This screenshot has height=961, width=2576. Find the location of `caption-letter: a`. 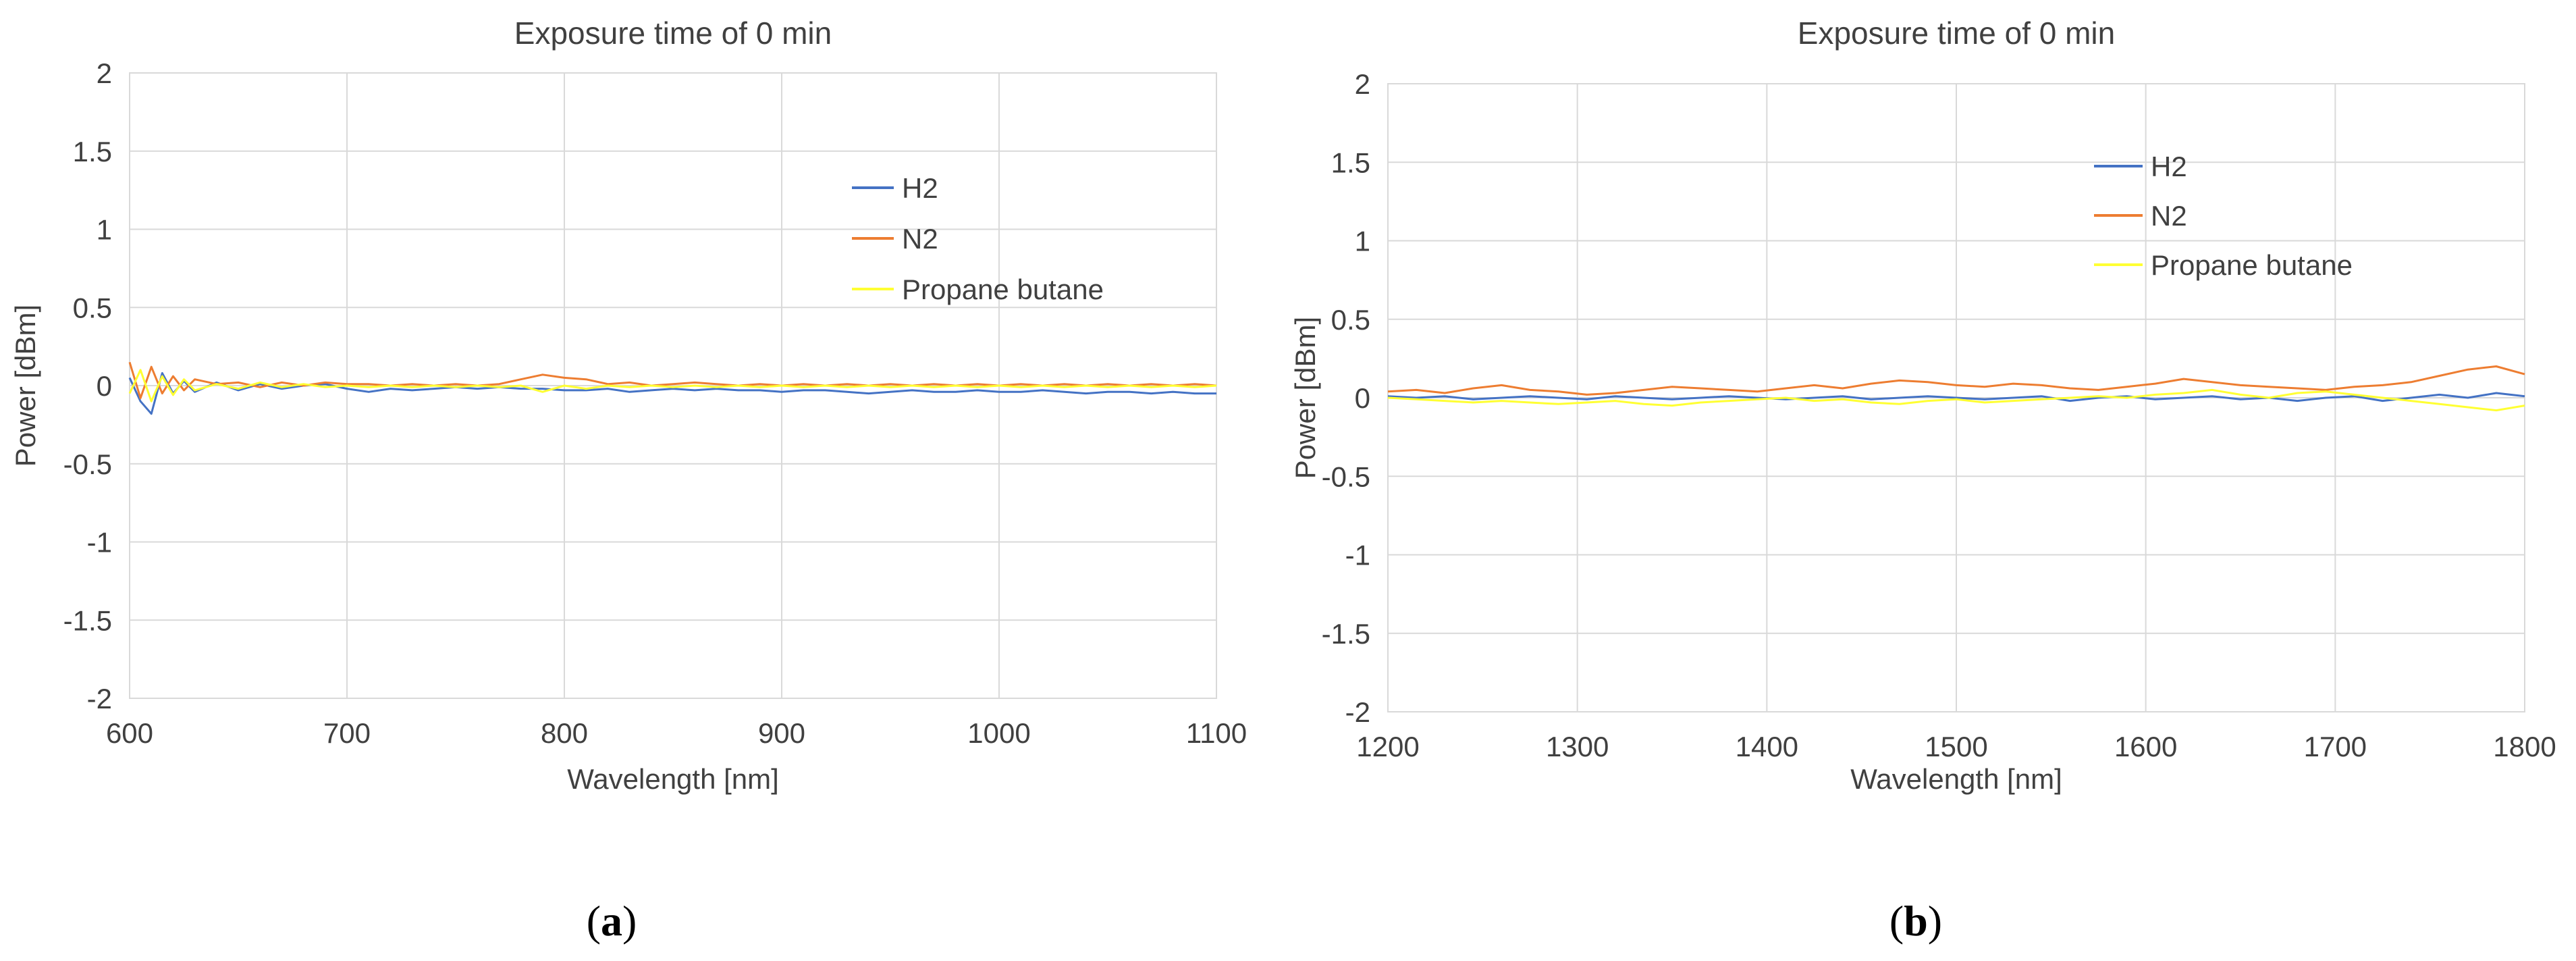

caption-letter: a is located at coordinates (612, 921).